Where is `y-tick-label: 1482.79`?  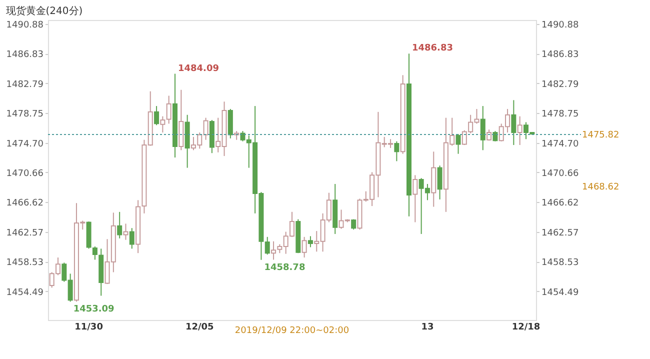
y-tick-label: 1482.79 is located at coordinates (25, 85).